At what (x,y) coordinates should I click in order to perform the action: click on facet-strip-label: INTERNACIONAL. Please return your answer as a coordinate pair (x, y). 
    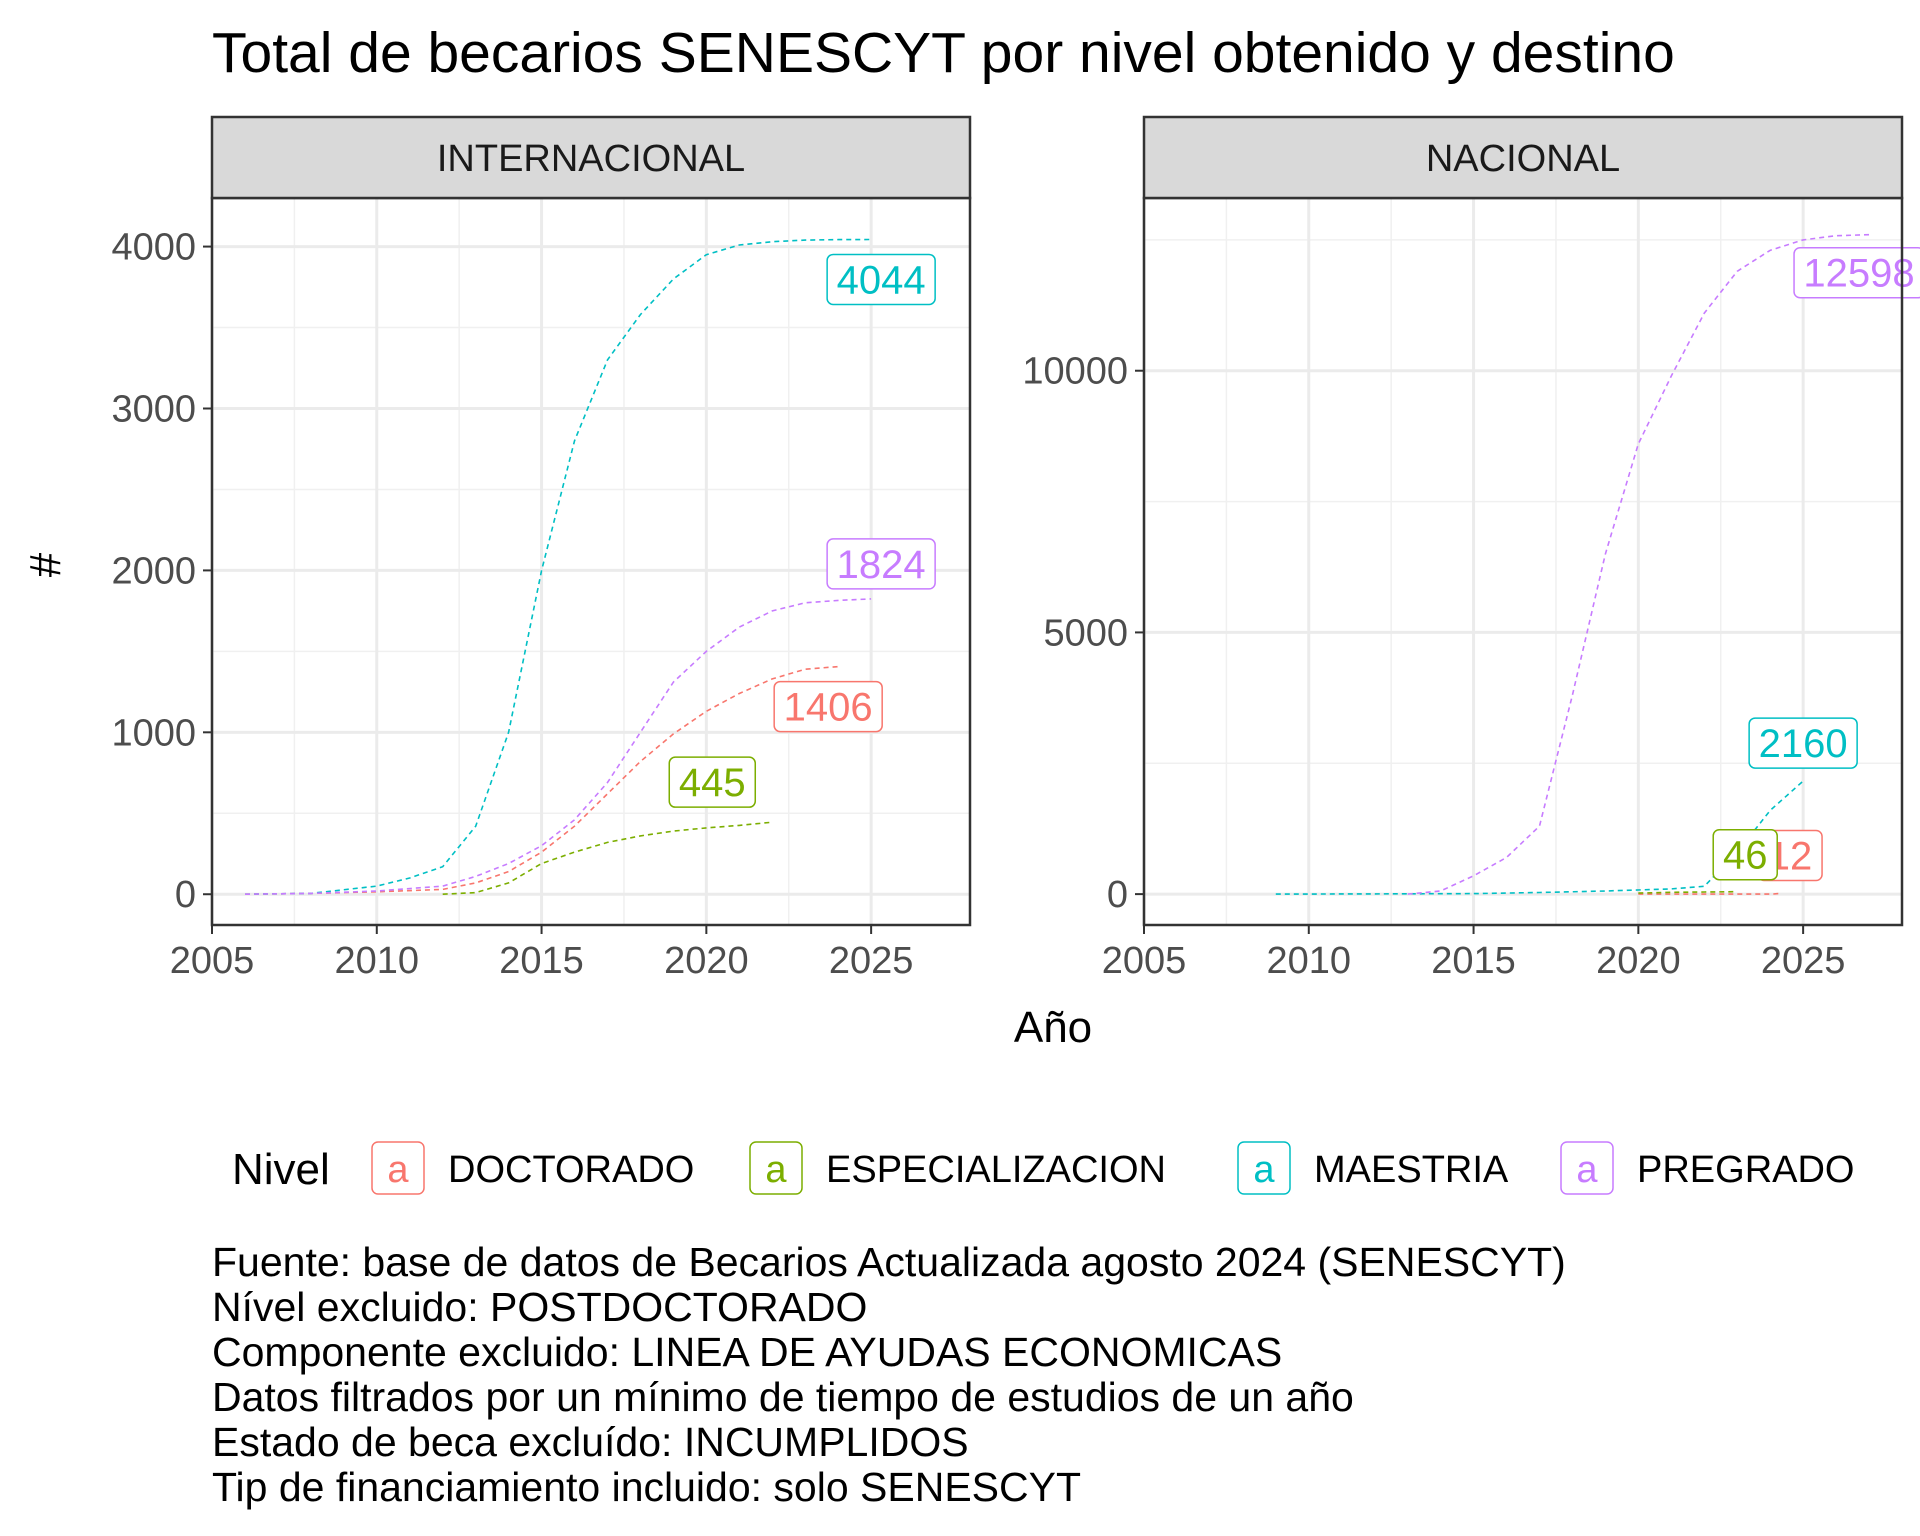
    Looking at the image, I should click on (591, 159).